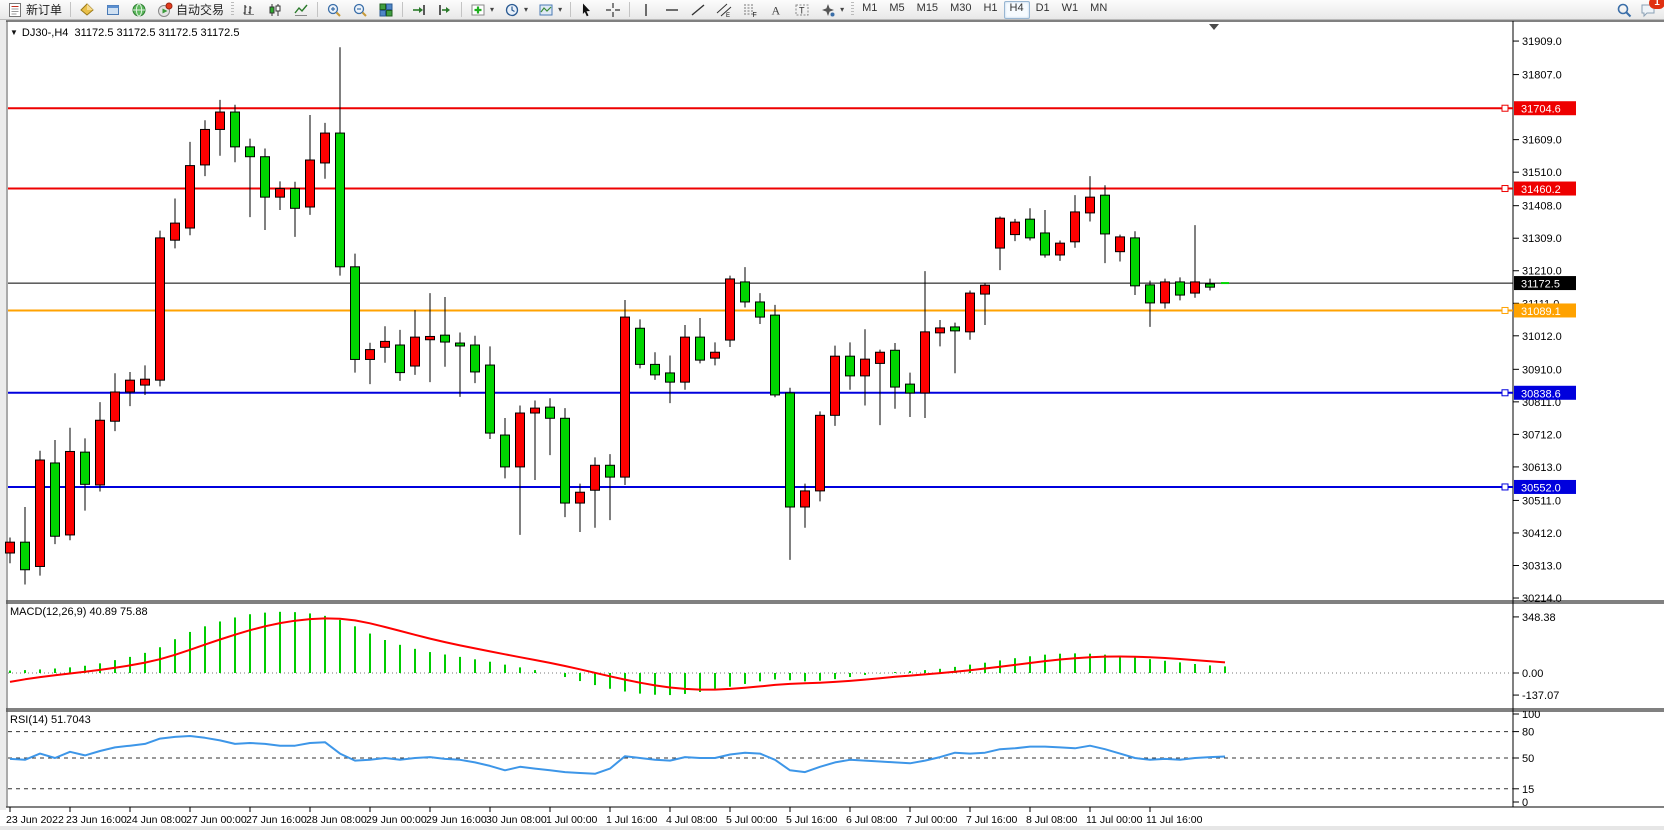 The height and width of the screenshot is (830, 1664). I want to click on vertical-line-tool-button, so click(646, 10).